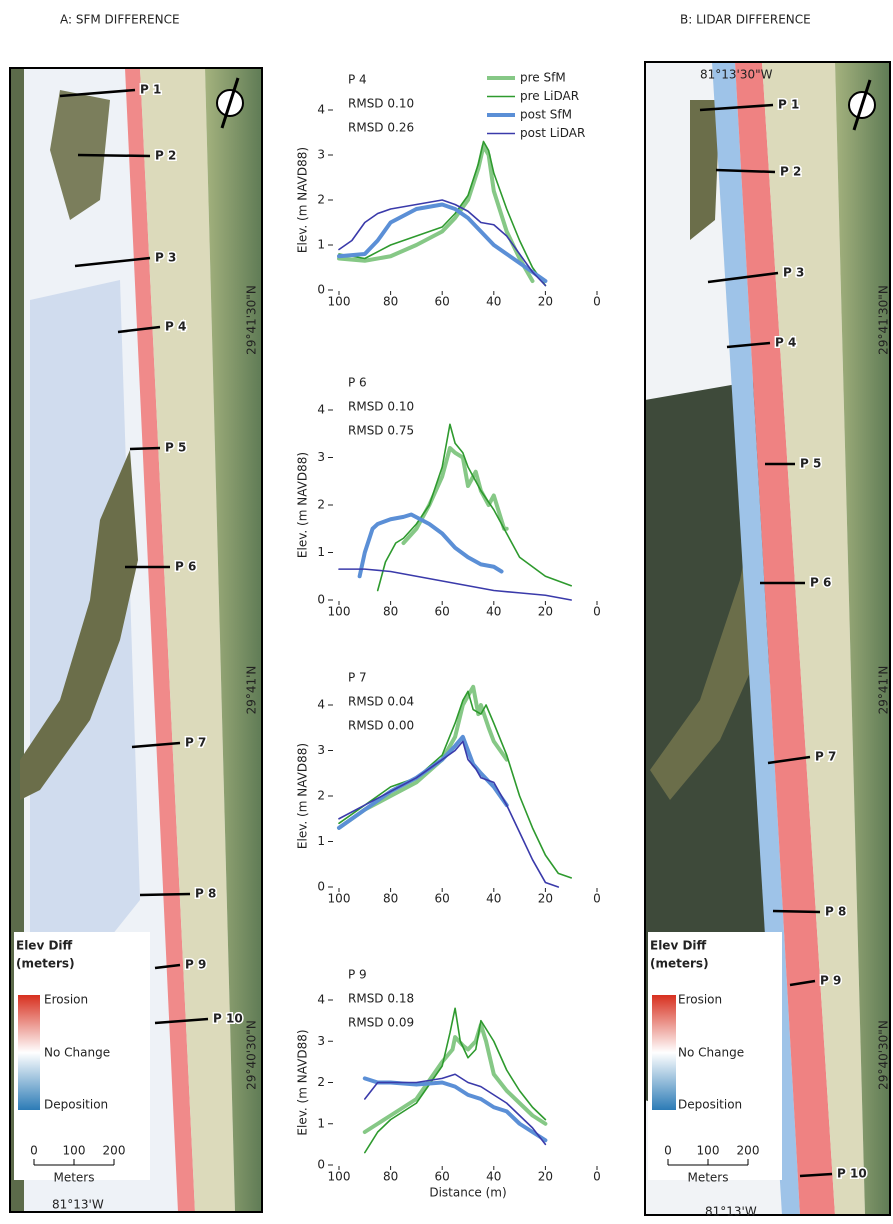 This screenshot has height=1224, width=893. What do you see at coordinates (357, 80) in the screenshot?
I see `chart-title: P 4` at bounding box center [357, 80].